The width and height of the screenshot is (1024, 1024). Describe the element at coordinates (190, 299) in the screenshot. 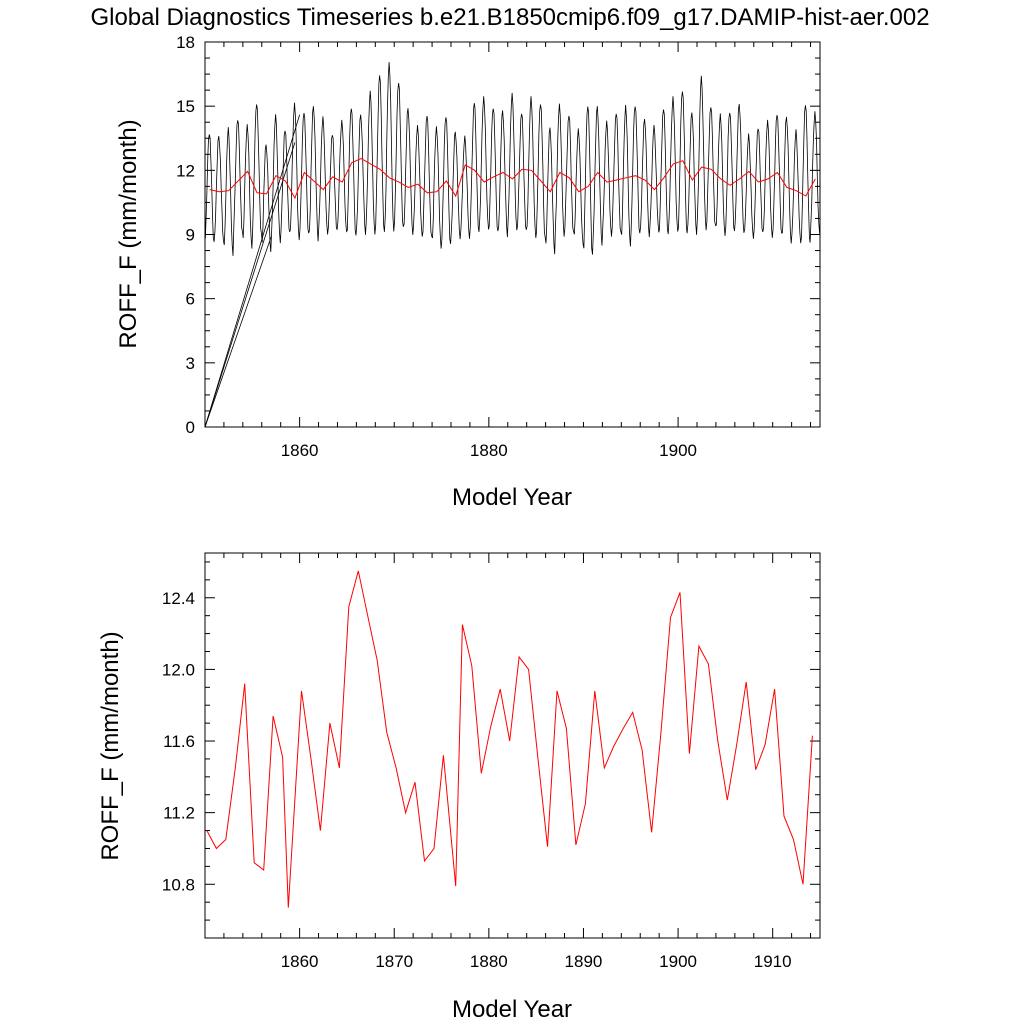

I see `top-y-tick-label: 6` at that location.